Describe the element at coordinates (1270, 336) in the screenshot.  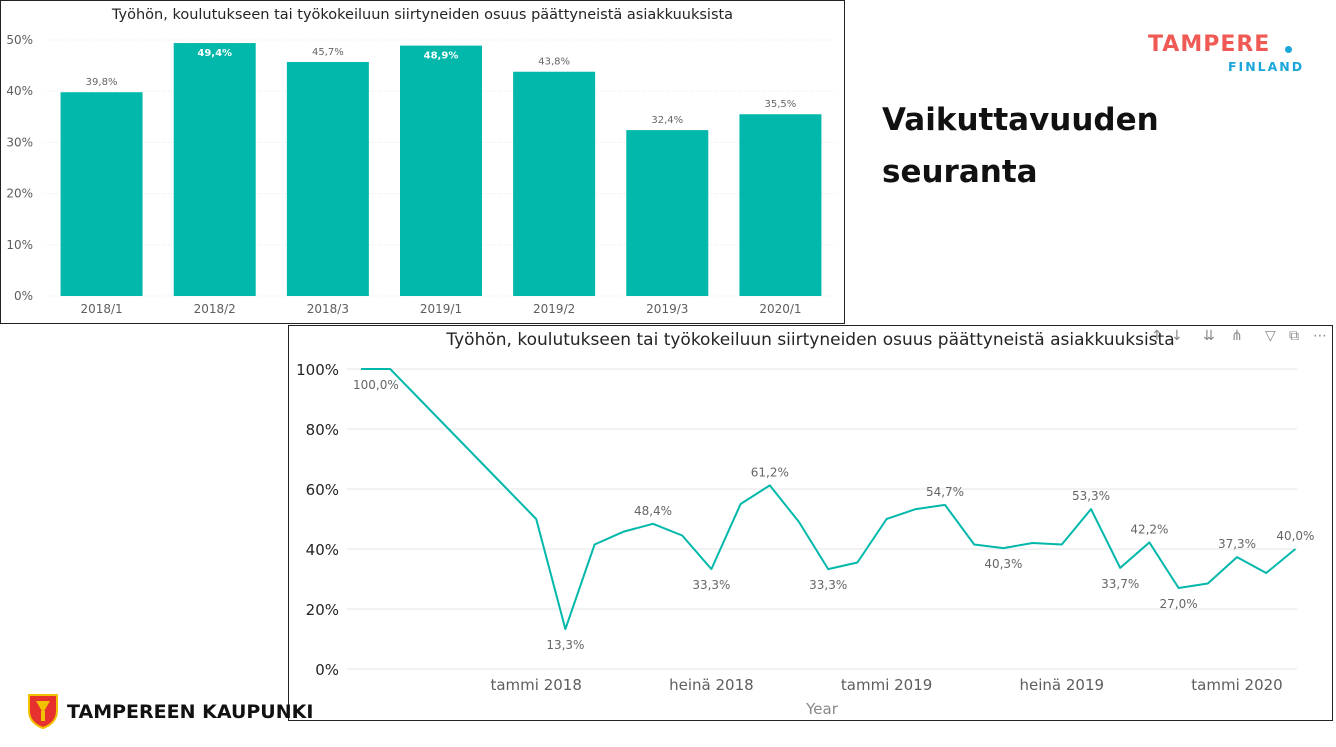
I see `filter-icon: ▽` at that location.